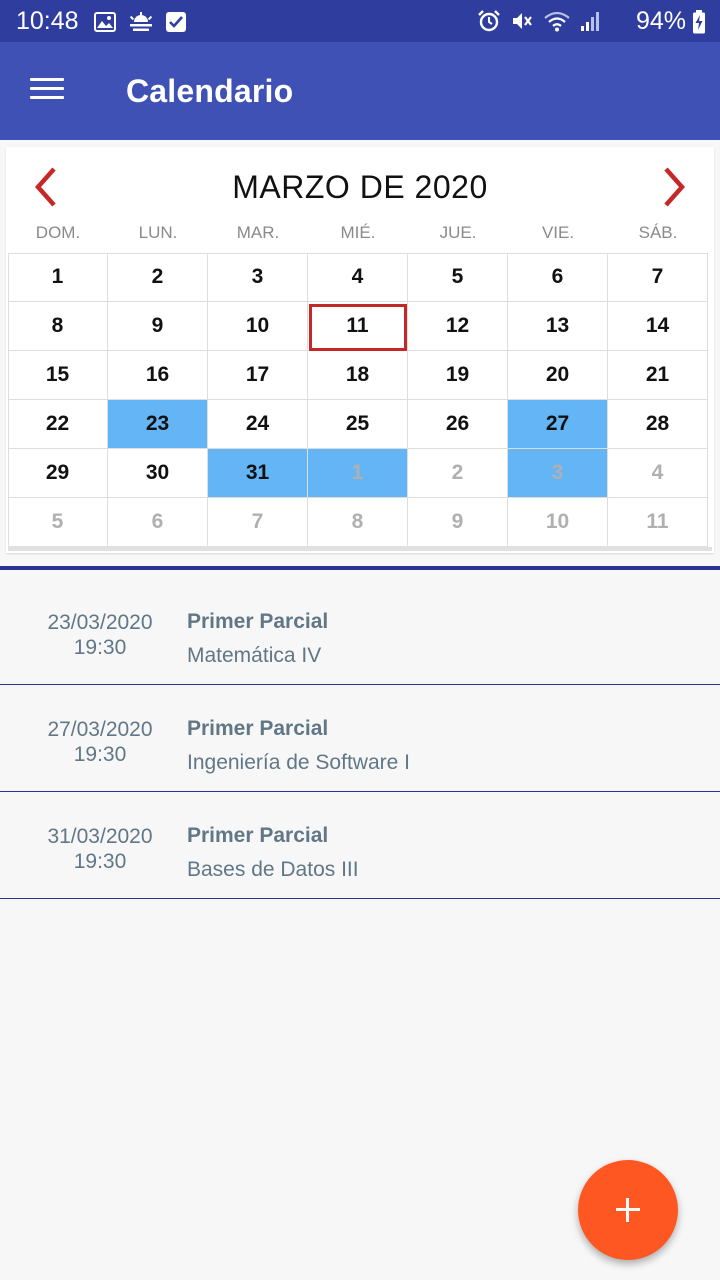  What do you see at coordinates (48, 90) in the screenshot?
I see `hamburger-menu-icon` at bounding box center [48, 90].